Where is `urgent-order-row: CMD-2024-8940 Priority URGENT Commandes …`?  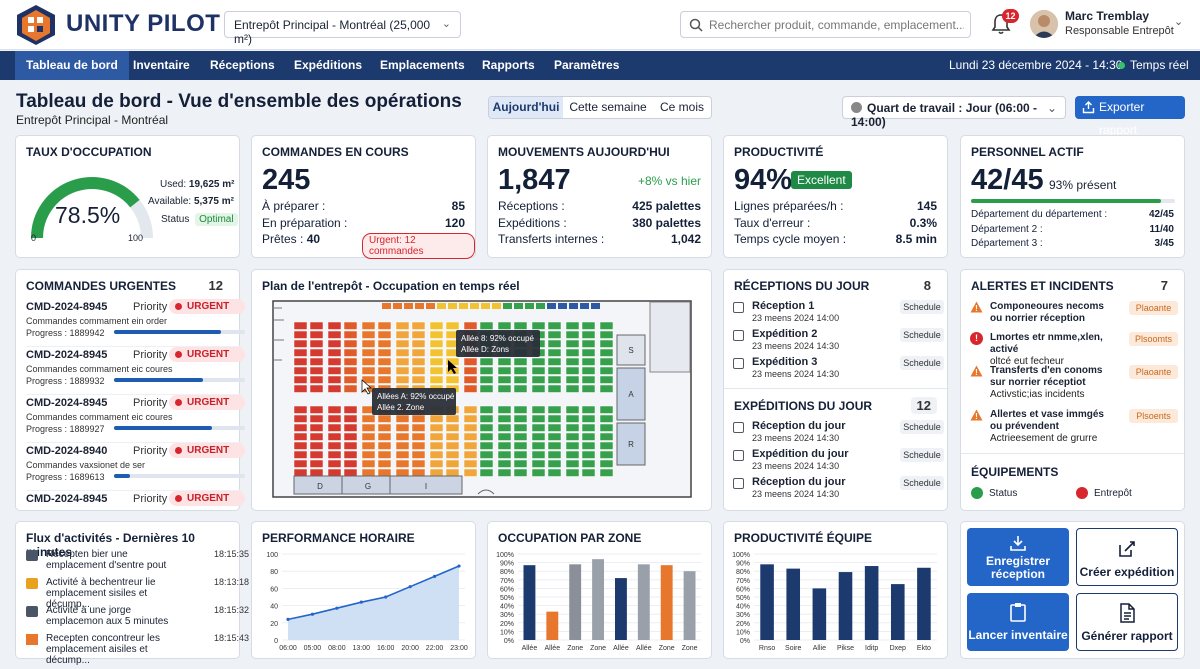 urgent-order-row: CMD-2024-8940 Priority URGENT Commandes … is located at coordinates (135, 467).